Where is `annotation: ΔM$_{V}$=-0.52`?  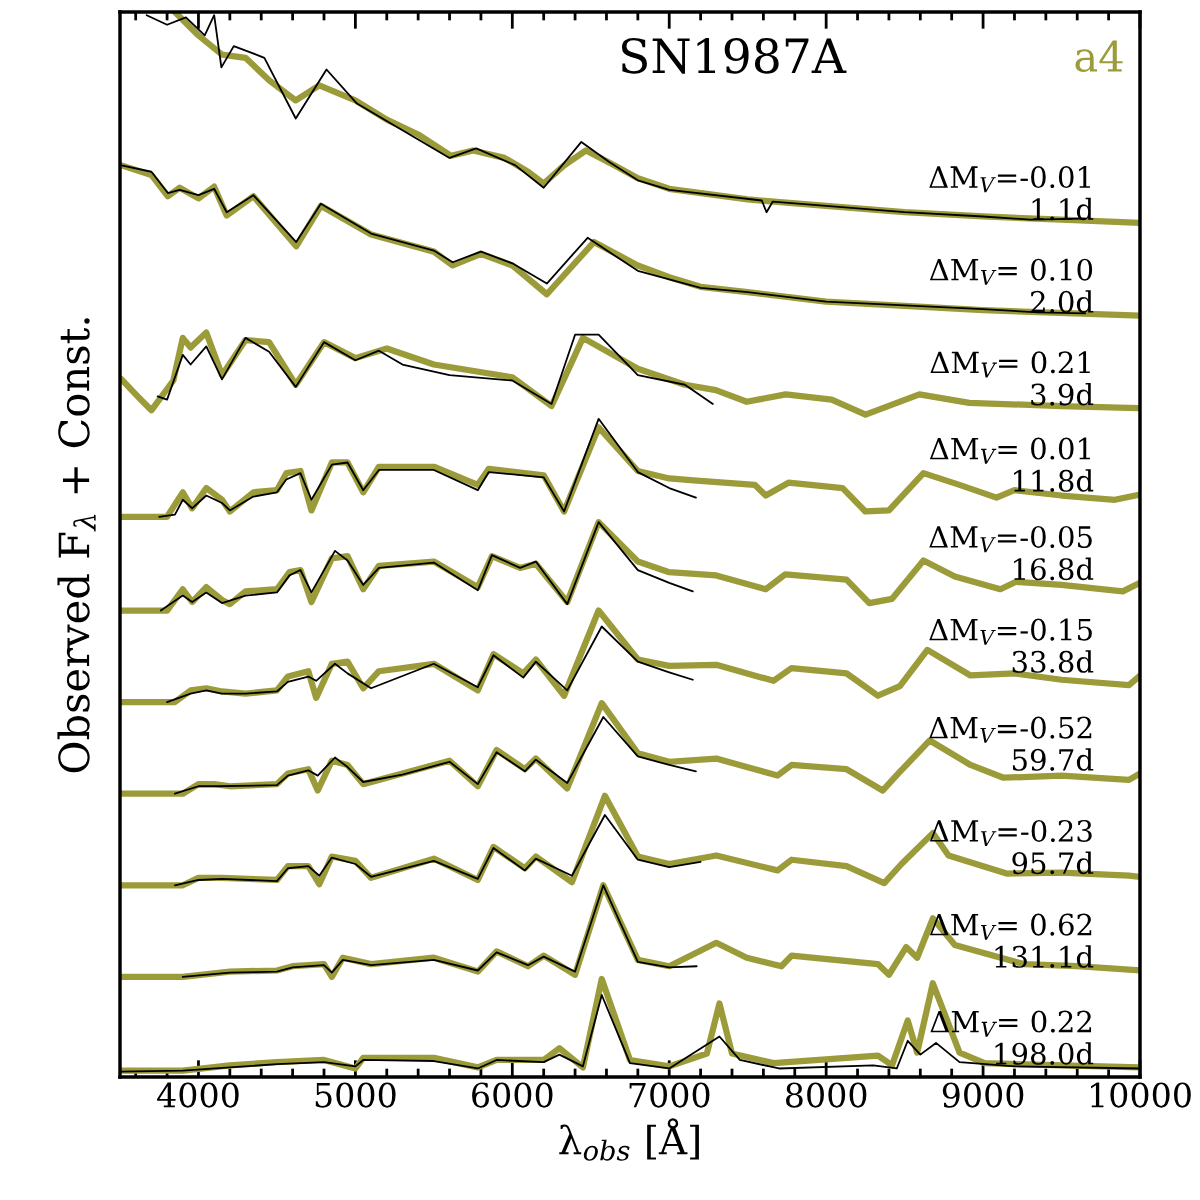
annotation: ΔM$_{V}$=-0.52 is located at coordinates (1010, 729).